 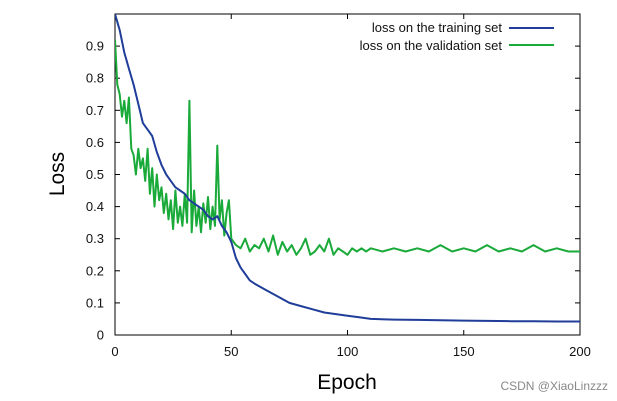 What do you see at coordinates (57, 174) in the screenshot?
I see `y-axis-title: Loss` at bounding box center [57, 174].